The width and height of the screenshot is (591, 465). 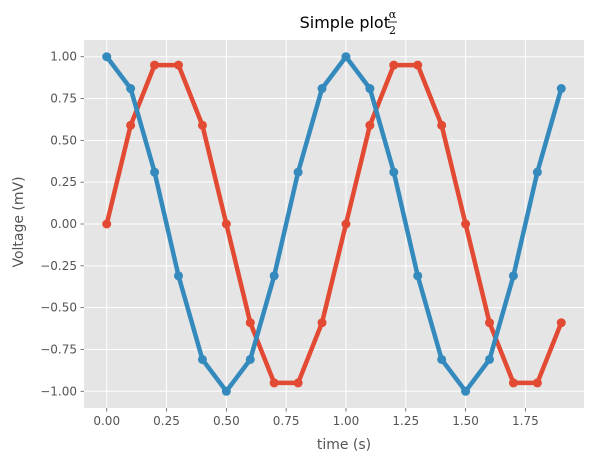 I want to click on x-tick-label: 1.00, so click(x=346, y=421).